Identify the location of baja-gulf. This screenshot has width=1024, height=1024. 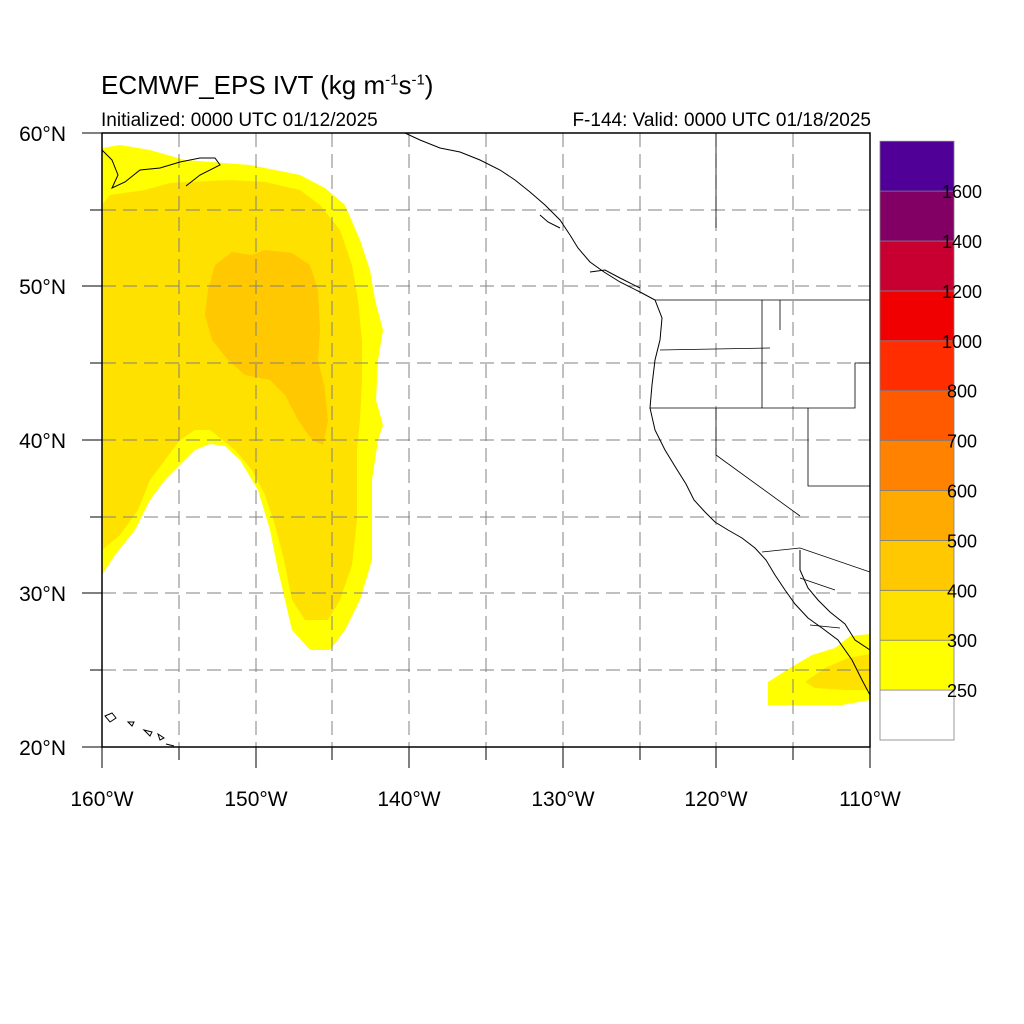
(834, 600).